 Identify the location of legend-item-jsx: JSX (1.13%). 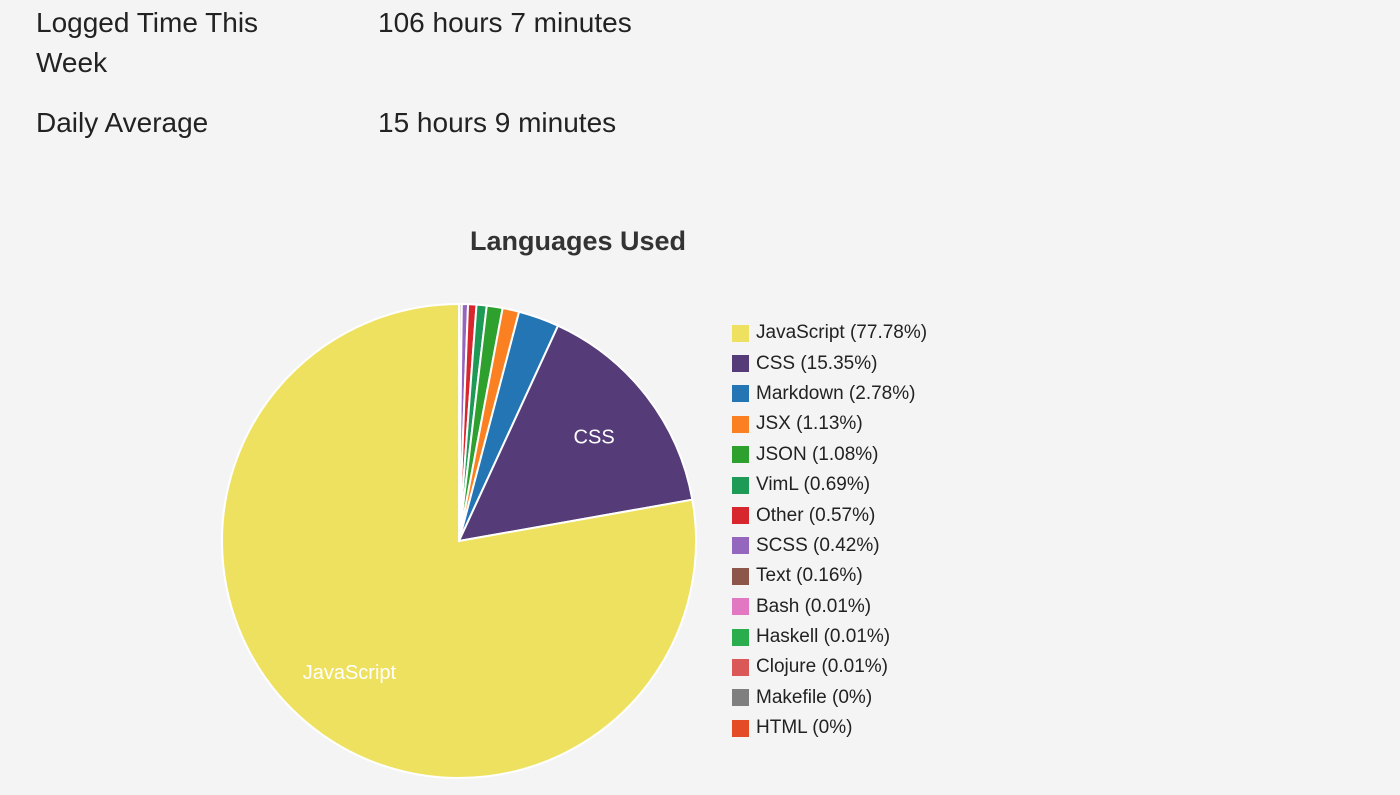
(829, 424).